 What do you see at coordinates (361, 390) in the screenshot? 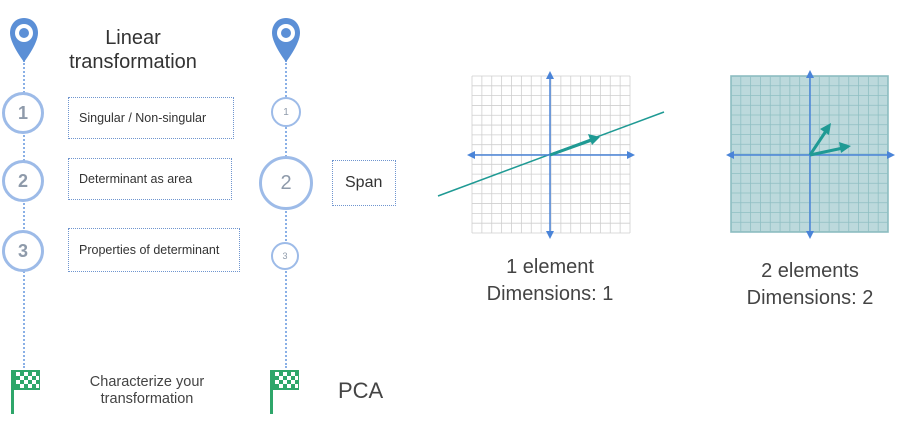
I see `right-track-goal: PCA` at bounding box center [361, 390].